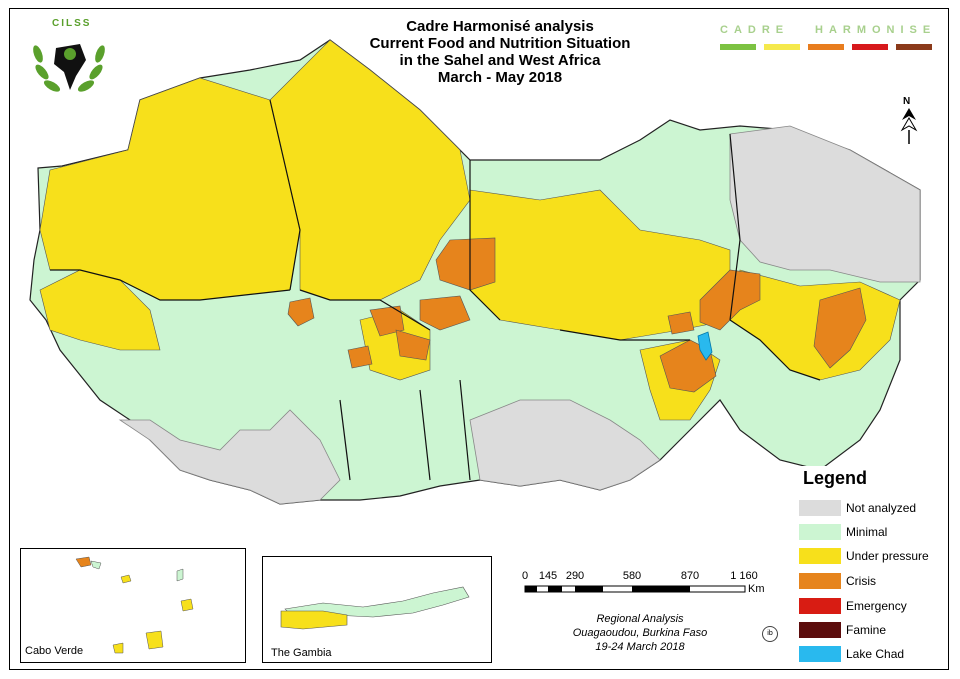 The height and width of the screenshot is (679, 960). What do you see at coordinates (229, 457) in the screenshot?
I see `region-not-analyzed-south-west` at bounding box center [229, 457].